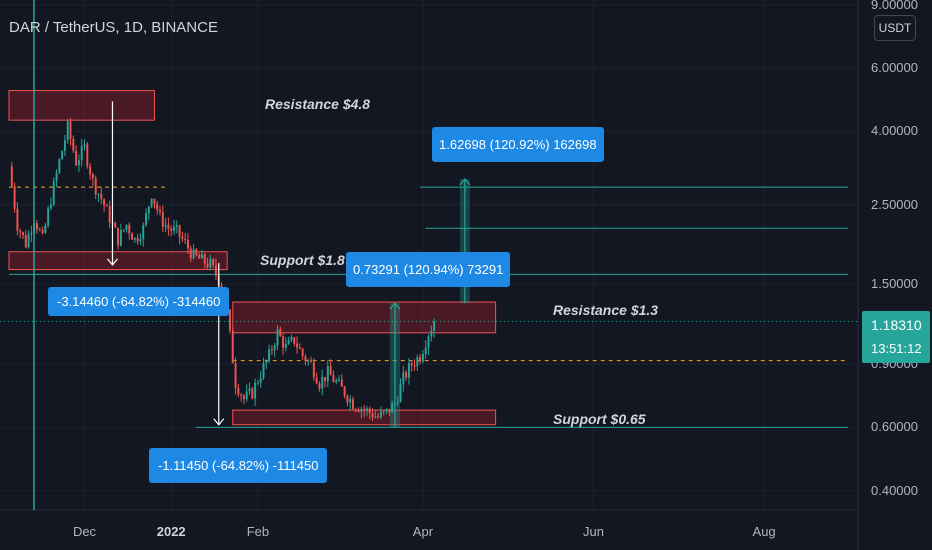  Describe the element at coordinates (894, 427) in the screenshot. I see `y-tick-label: 0.60000` at that location.